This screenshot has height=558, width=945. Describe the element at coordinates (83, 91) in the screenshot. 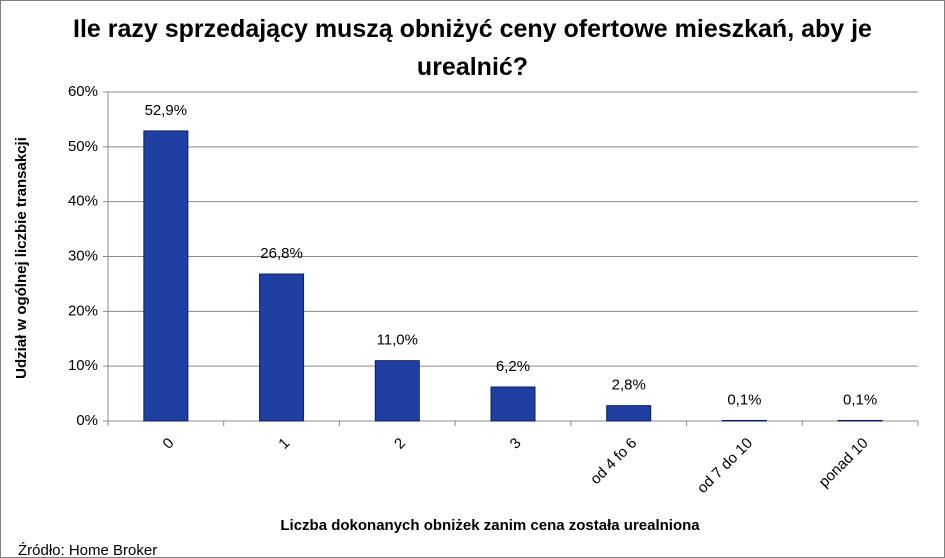

I see `y-tick-label: 60%` at that location.